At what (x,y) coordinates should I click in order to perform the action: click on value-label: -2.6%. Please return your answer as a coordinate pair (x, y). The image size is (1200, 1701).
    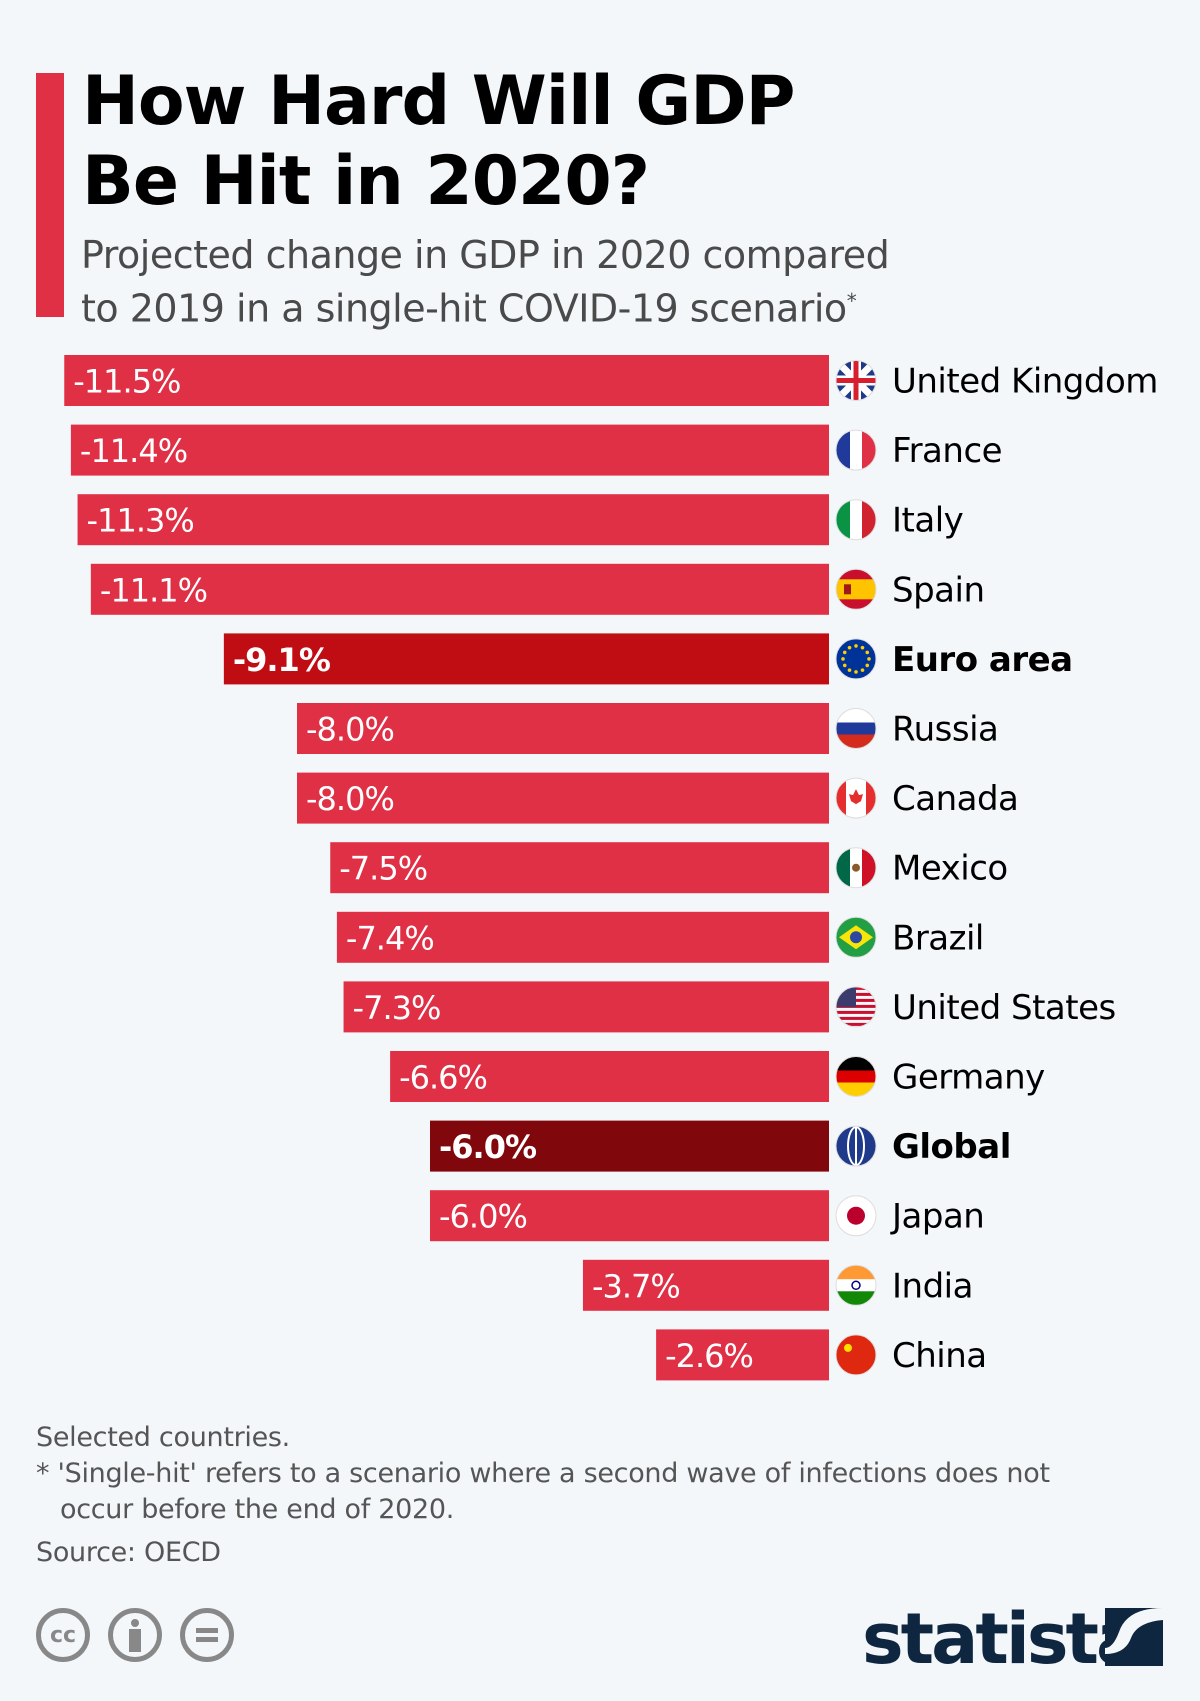
    Looking at the image, I should click on (709, 1356).